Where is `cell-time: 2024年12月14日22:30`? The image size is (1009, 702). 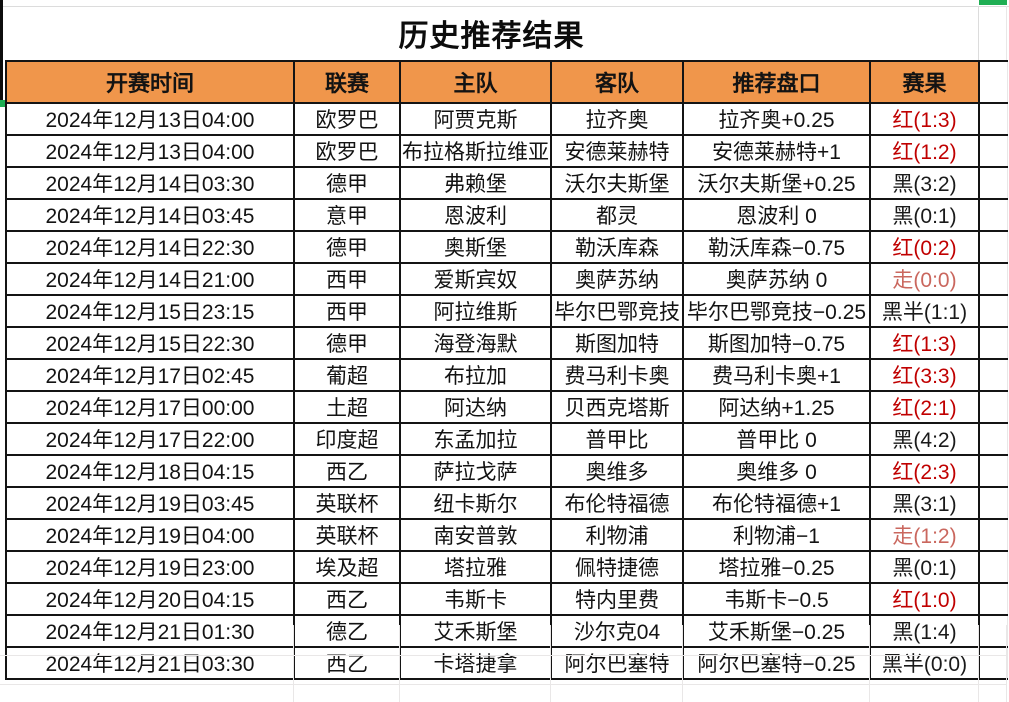 cell-time: 2024年12月14日22:30 is located at coordinates (150, 247).